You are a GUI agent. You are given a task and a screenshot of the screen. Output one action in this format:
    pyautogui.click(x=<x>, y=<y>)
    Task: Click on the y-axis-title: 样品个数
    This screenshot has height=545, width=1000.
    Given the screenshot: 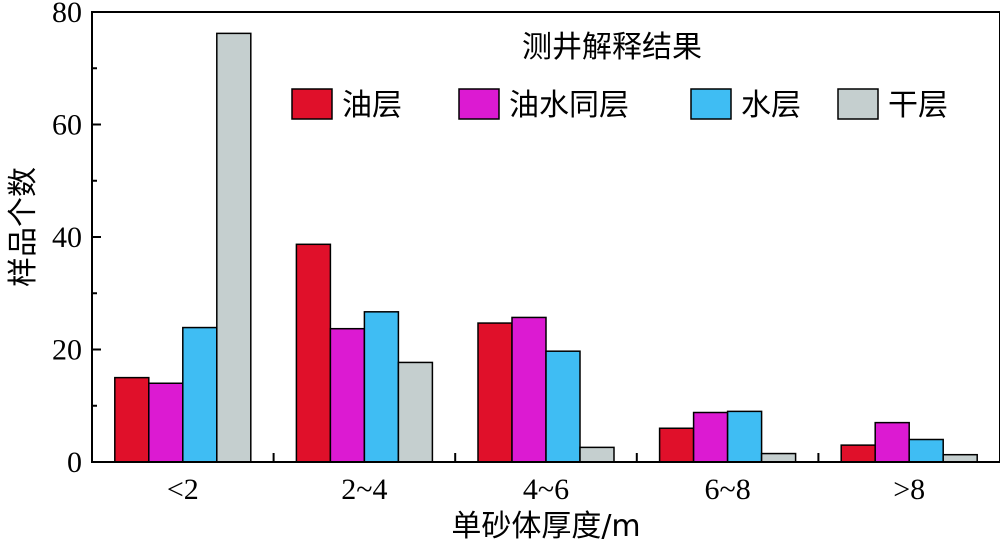 What is the action you would take?
    pyautogui.click(x=23, y=227)
    